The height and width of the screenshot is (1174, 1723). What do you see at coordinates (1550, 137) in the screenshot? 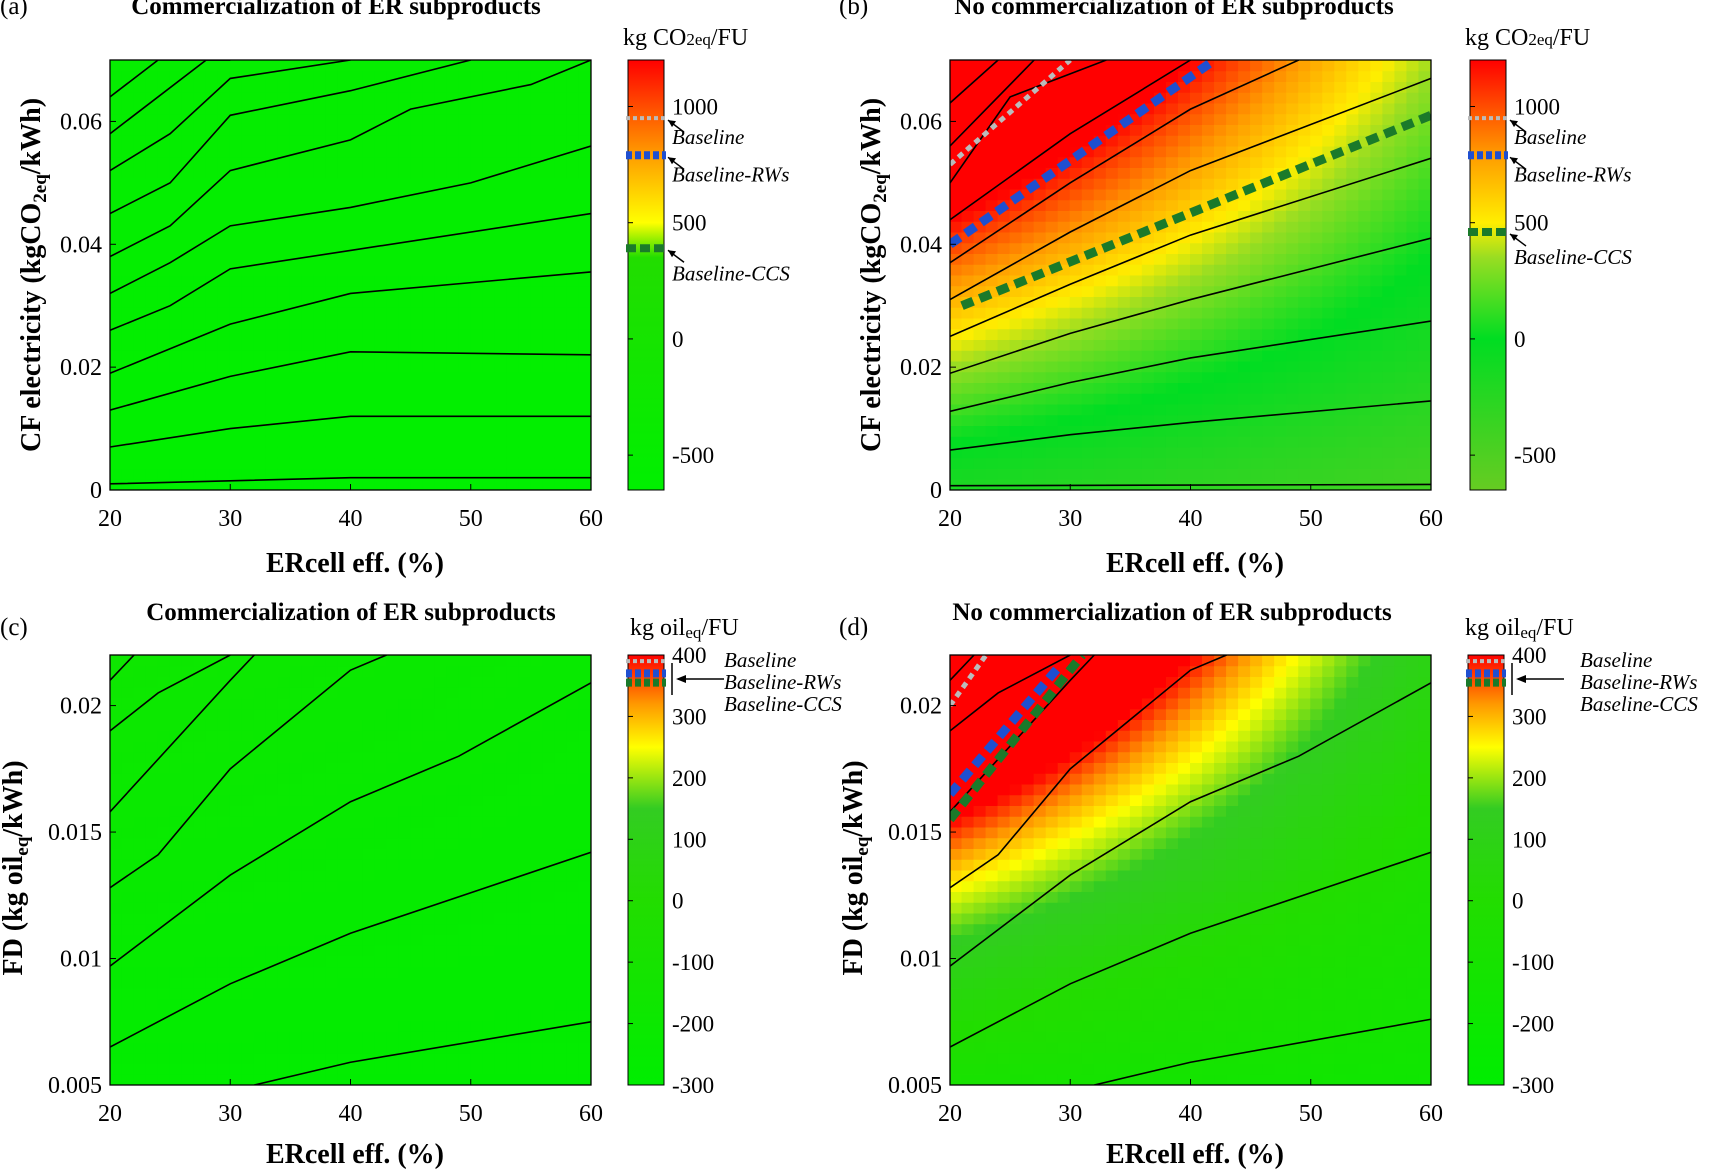
I see `marker-annotation: Baseline` at bounding box center [1550, 137].